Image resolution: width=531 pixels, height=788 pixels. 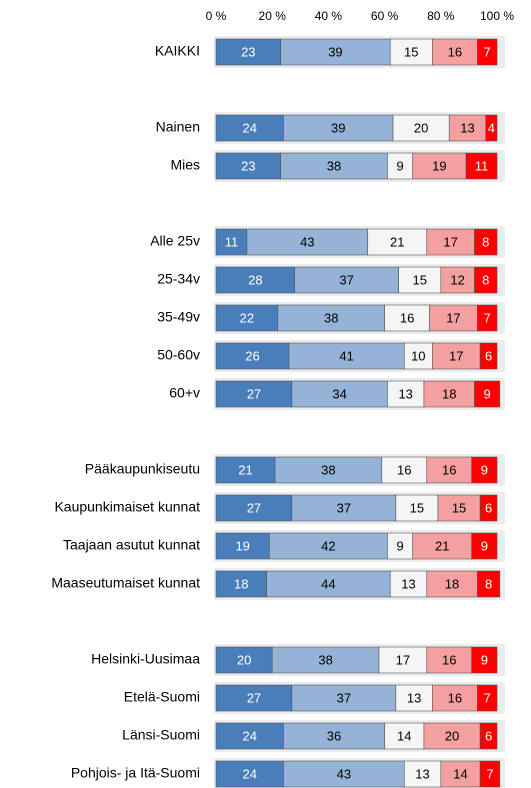 I want to click on value-label: 15, so click(x=459, y=507).